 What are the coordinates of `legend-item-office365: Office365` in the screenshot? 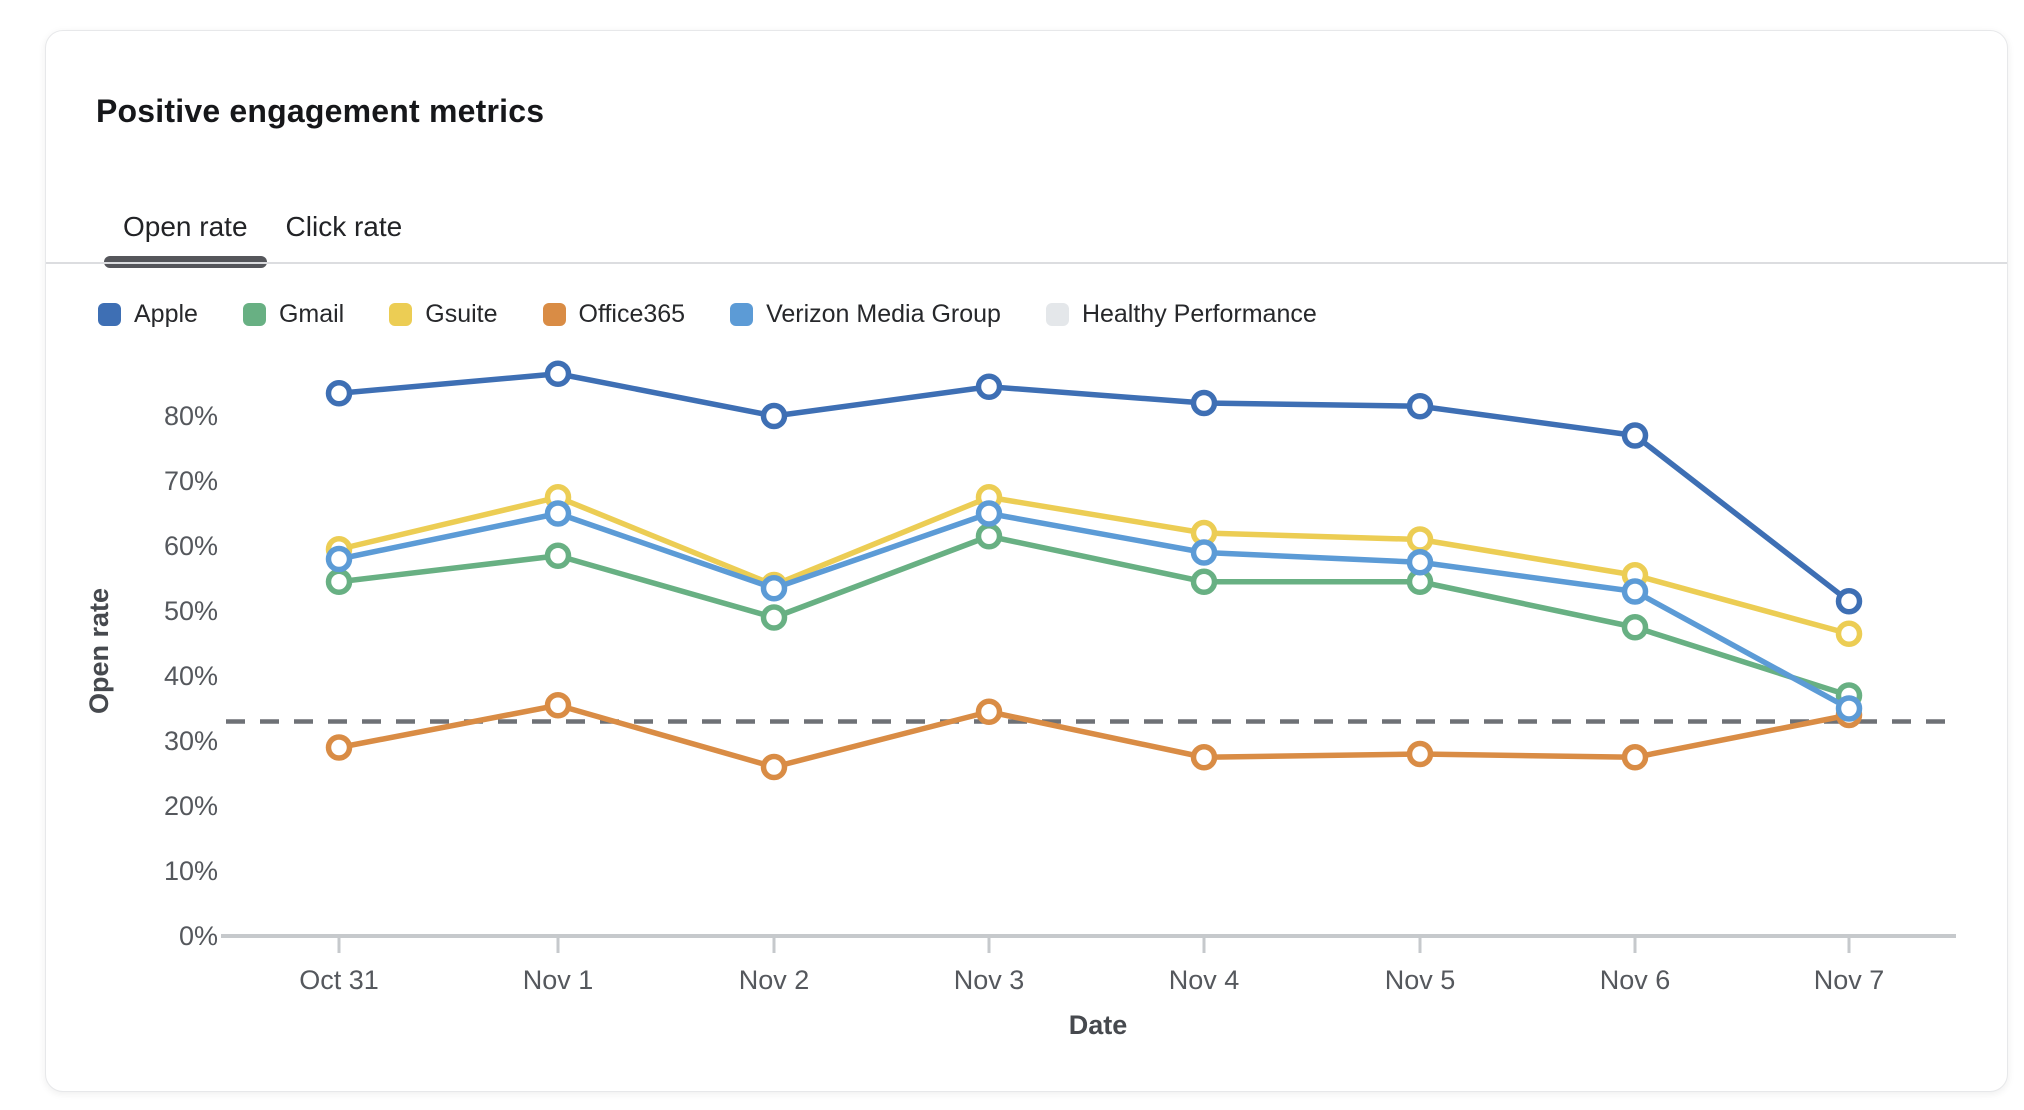 It's located at (614, 314).